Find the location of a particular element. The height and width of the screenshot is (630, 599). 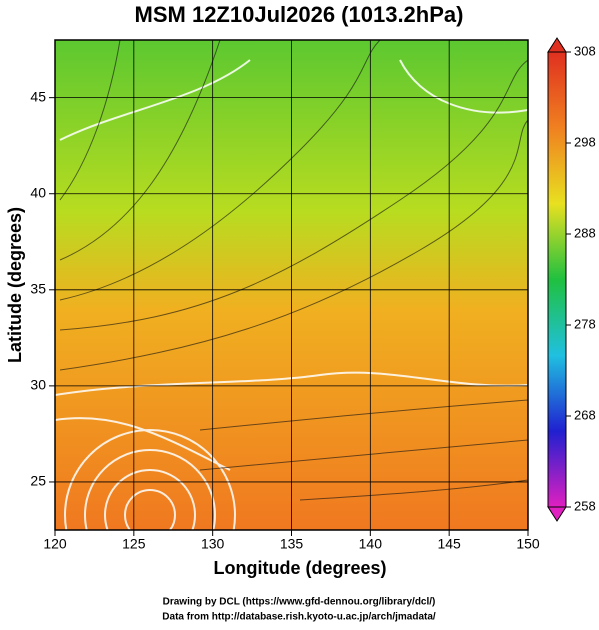

colorbar-tick-label: 288 is located at coordinates (585, 232).